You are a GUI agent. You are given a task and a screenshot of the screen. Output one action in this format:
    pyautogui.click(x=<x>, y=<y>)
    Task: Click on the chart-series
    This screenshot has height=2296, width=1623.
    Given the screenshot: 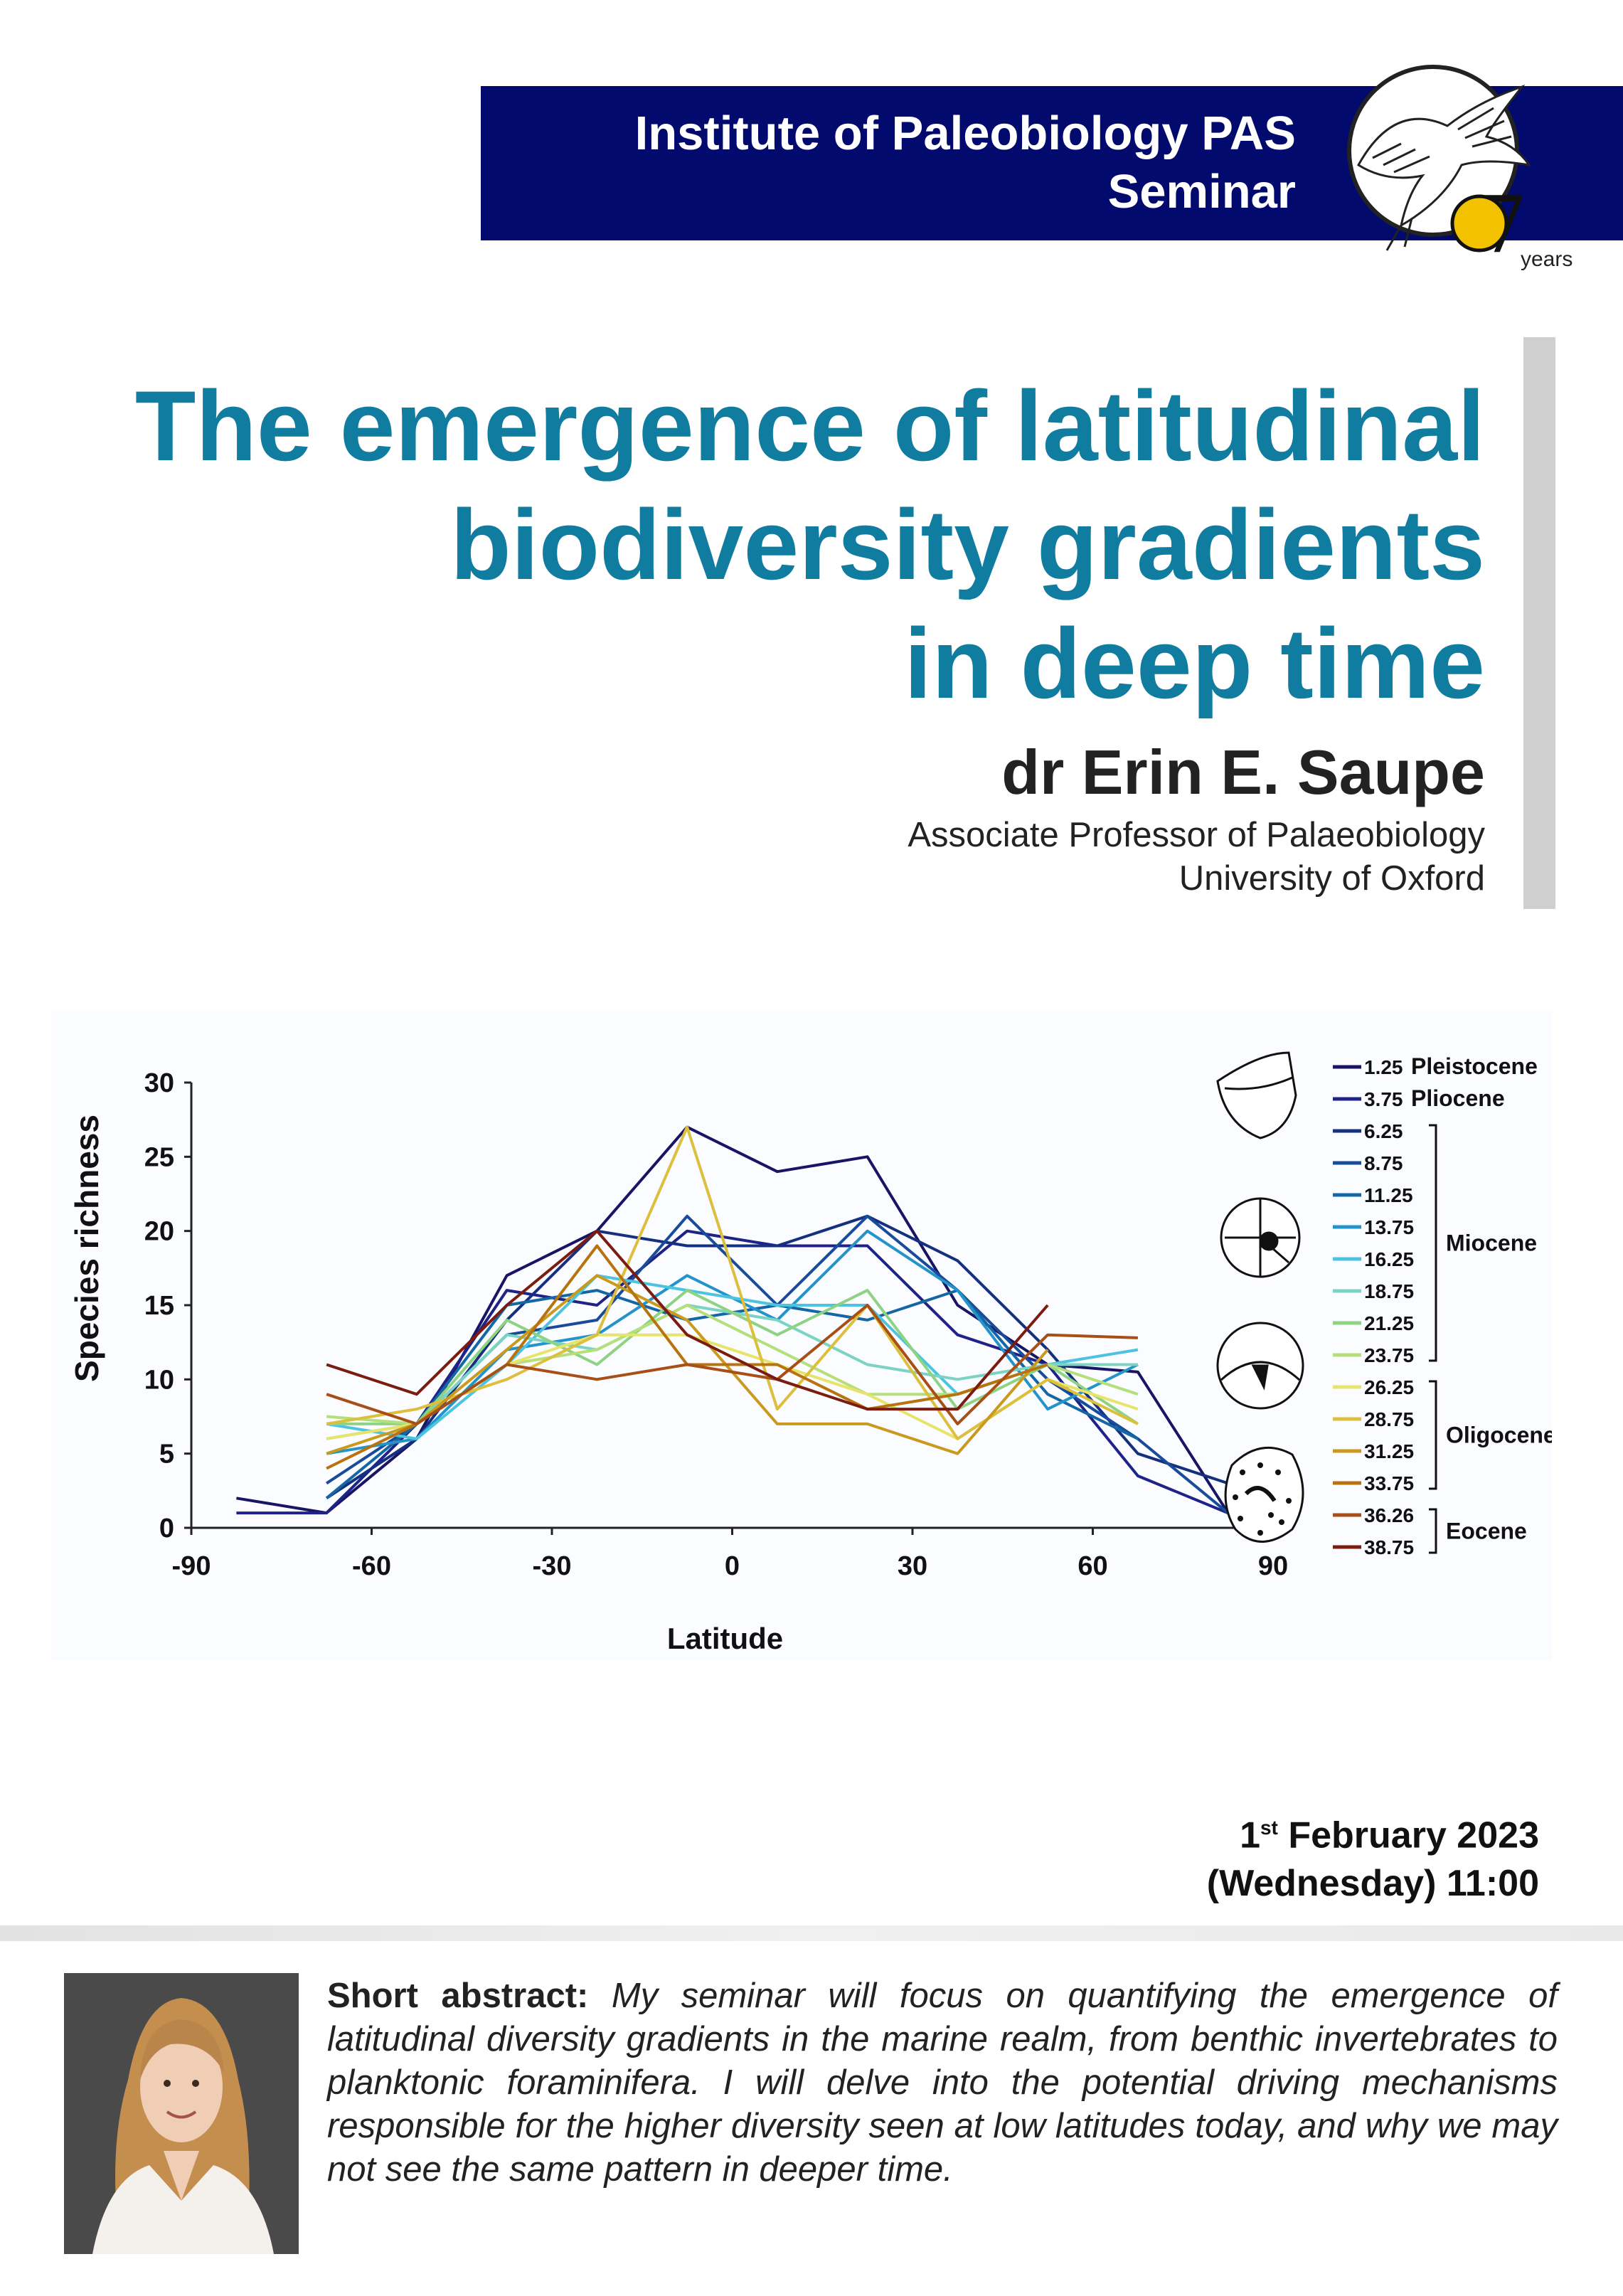 What is the action you would take?
    pyautogui.click(x=733, y=1320)
    